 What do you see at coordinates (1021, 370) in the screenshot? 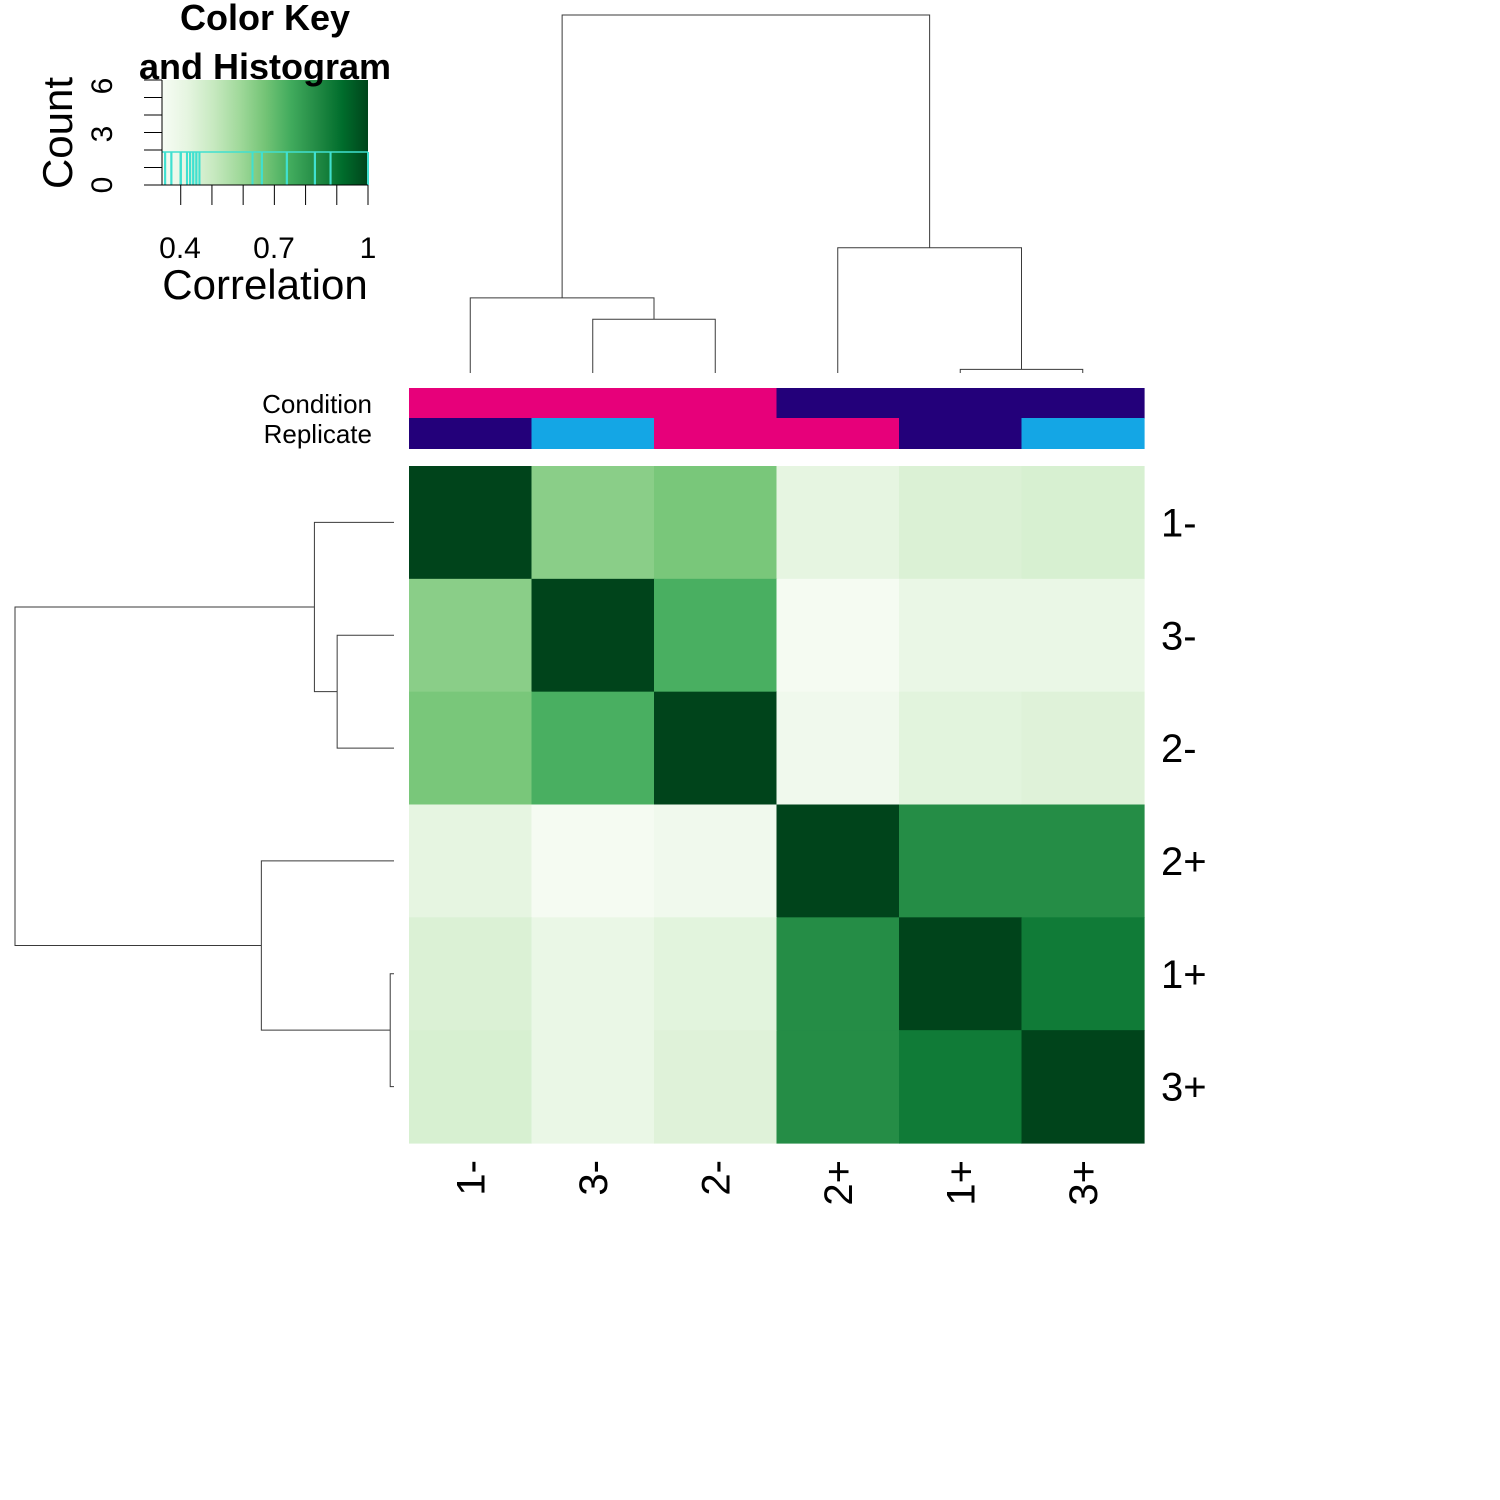
I see `column-dendrogram-branch-A` at bounding box center [1021, 370].